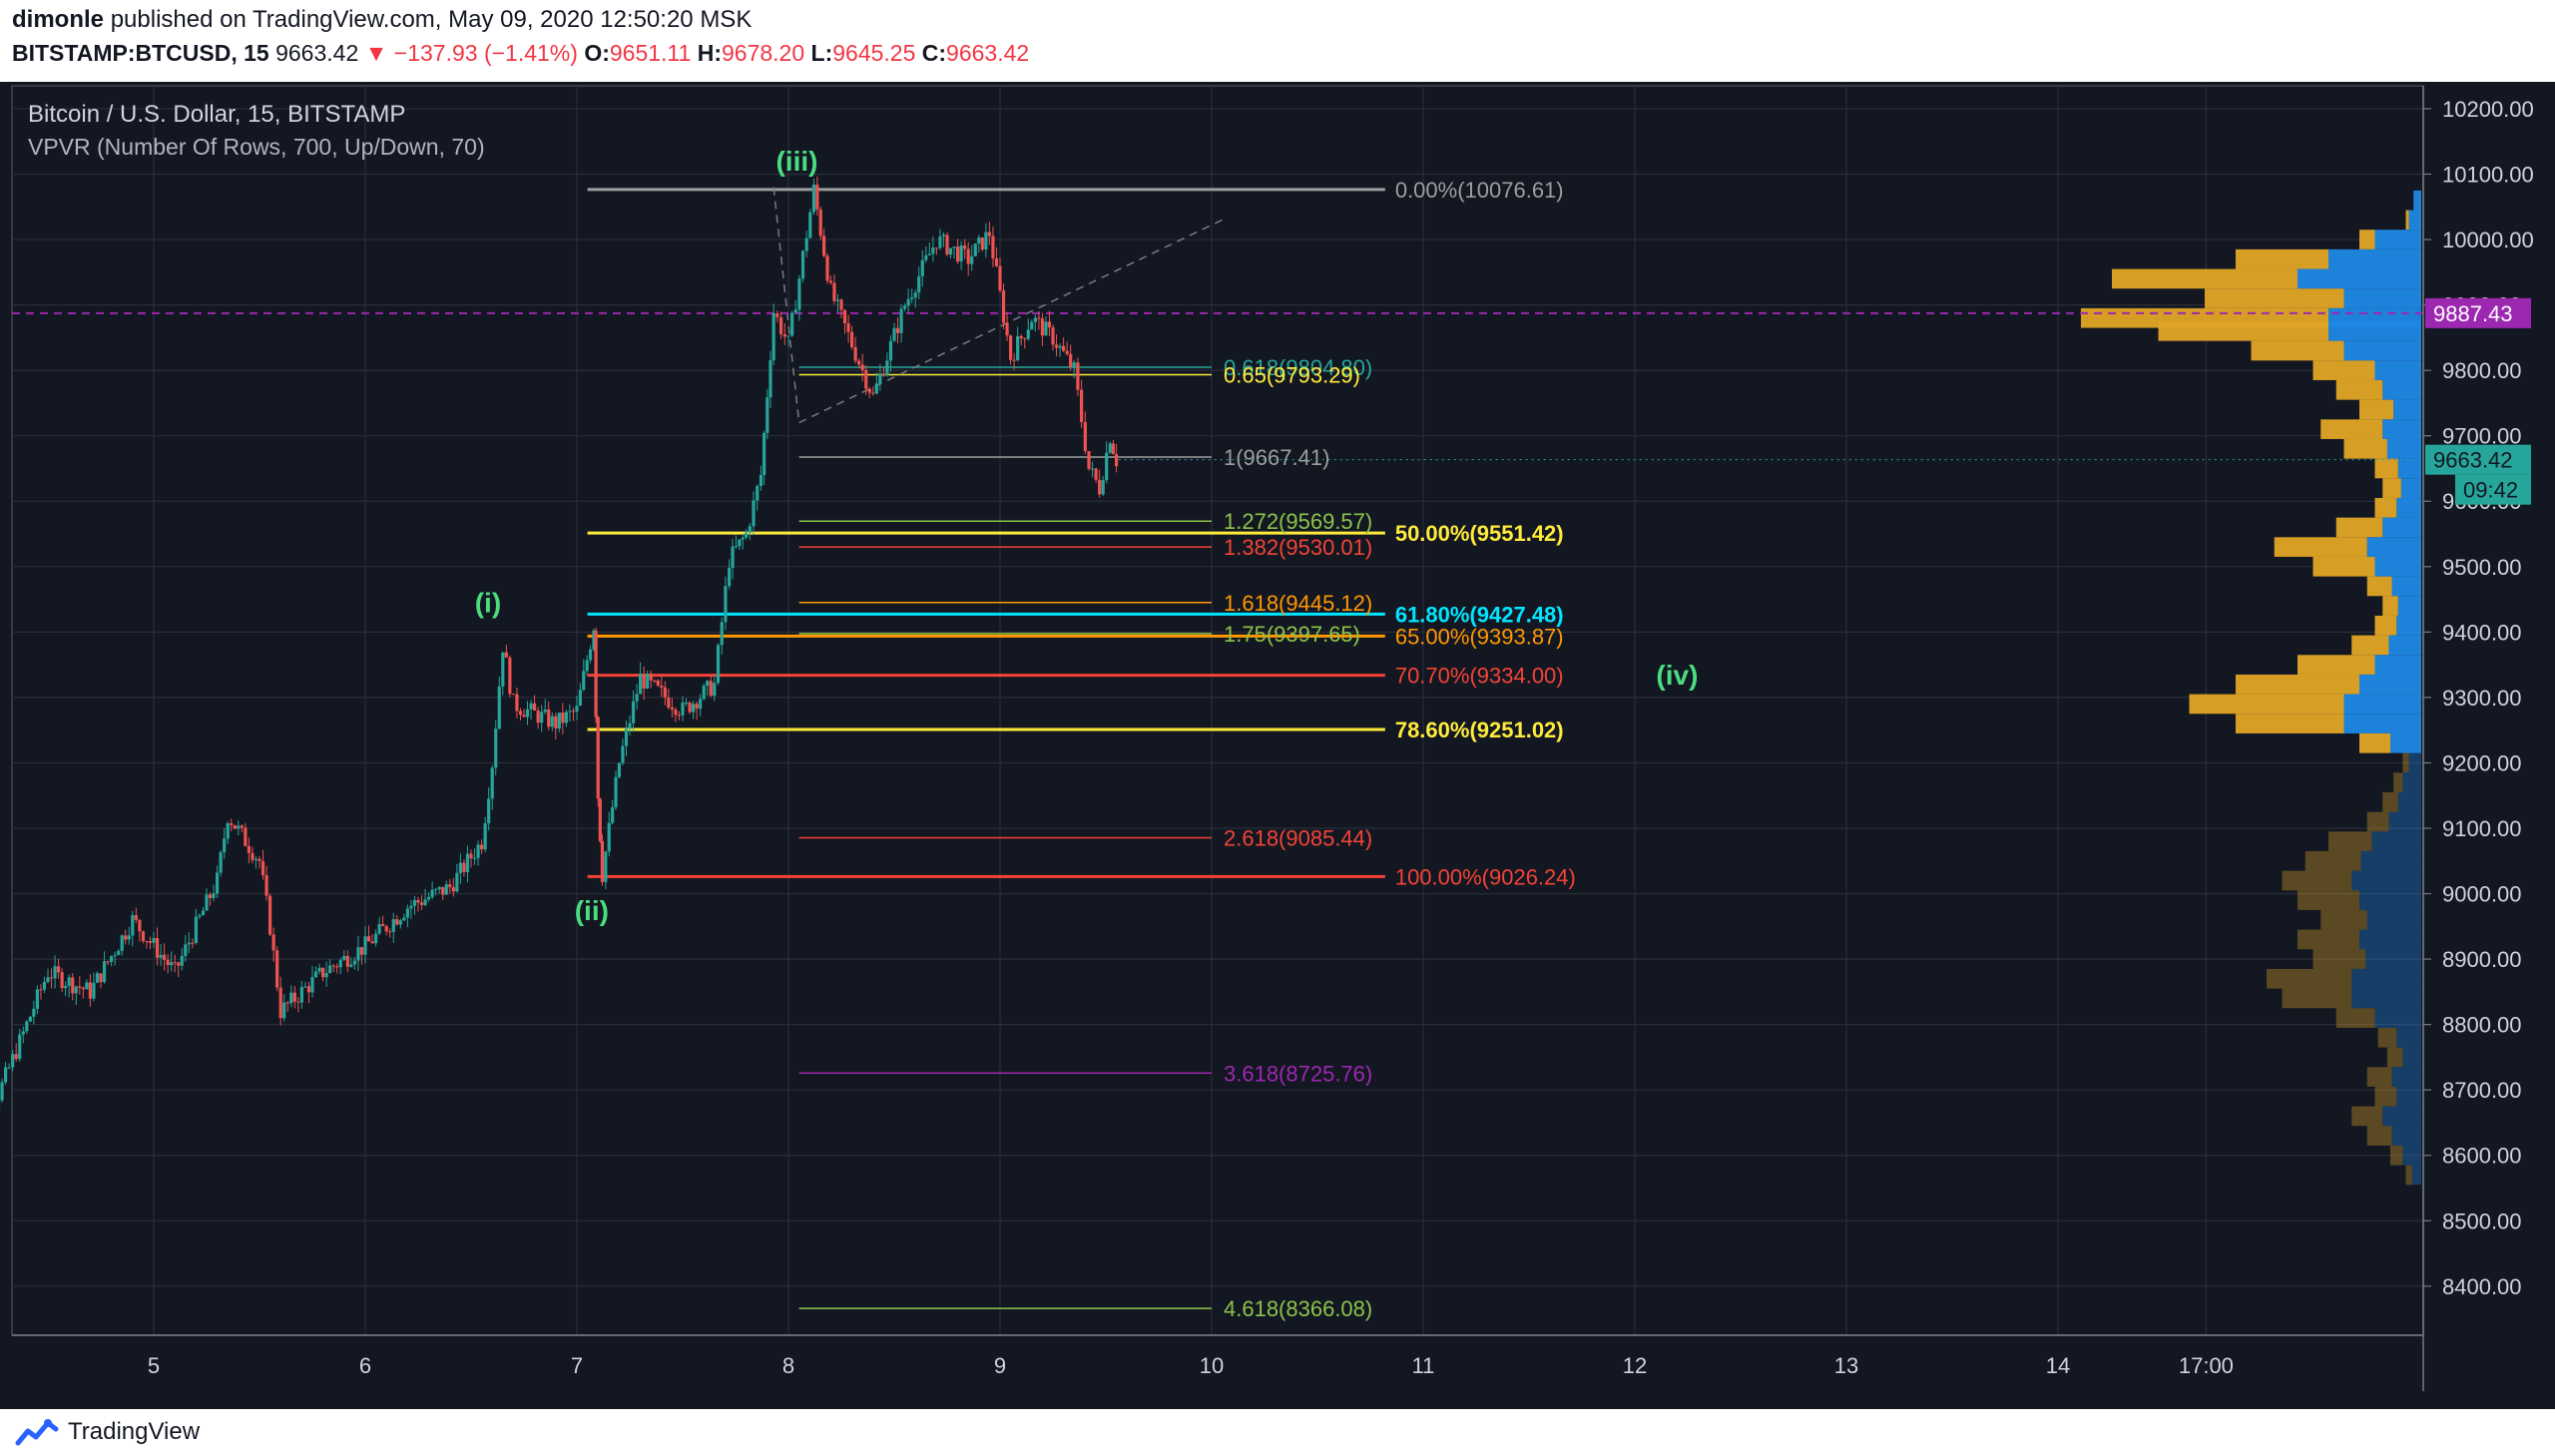 The width and height of the screenshot is (2555, 1456). I want to click on volume-profile, so click(2251, 688).